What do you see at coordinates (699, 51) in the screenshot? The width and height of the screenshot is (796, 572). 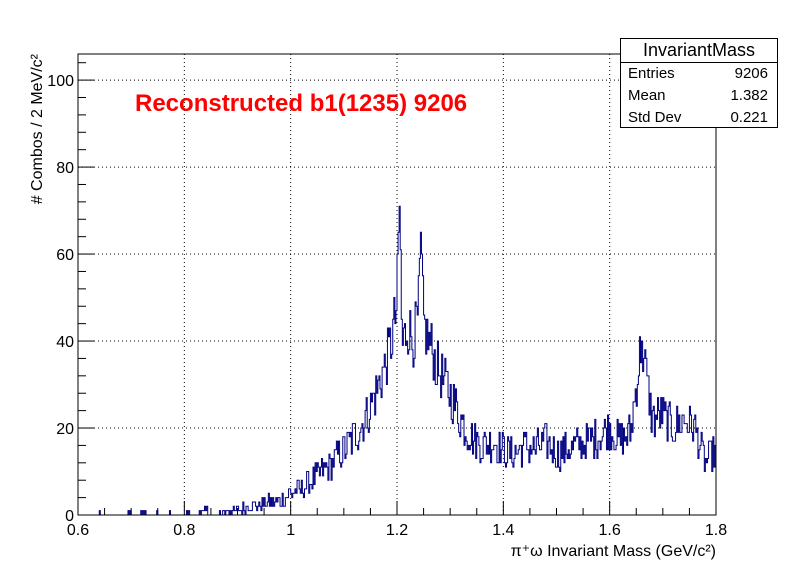 I see `stats-title: InvariantMass` at bounding box center [699, 51].